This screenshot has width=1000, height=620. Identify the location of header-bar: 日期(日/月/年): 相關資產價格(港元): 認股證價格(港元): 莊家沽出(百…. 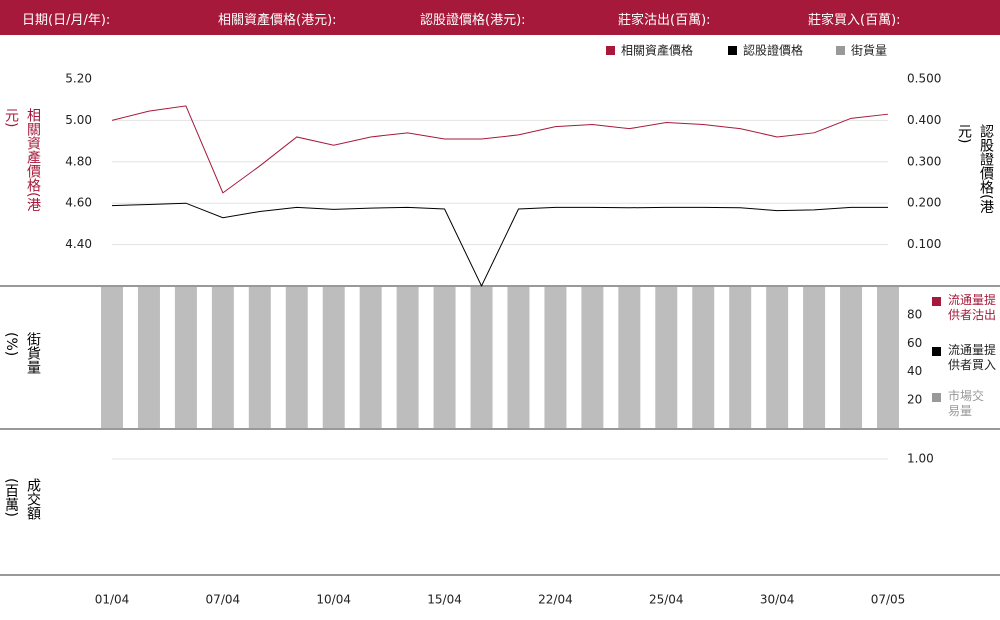
(500, 17).